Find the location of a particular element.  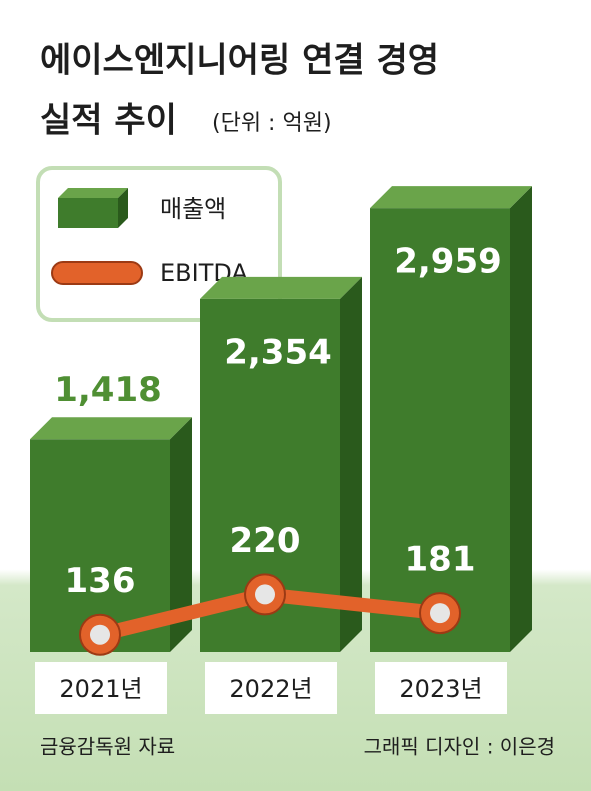

legend-swatch-line is located at coordinates (97, 273).